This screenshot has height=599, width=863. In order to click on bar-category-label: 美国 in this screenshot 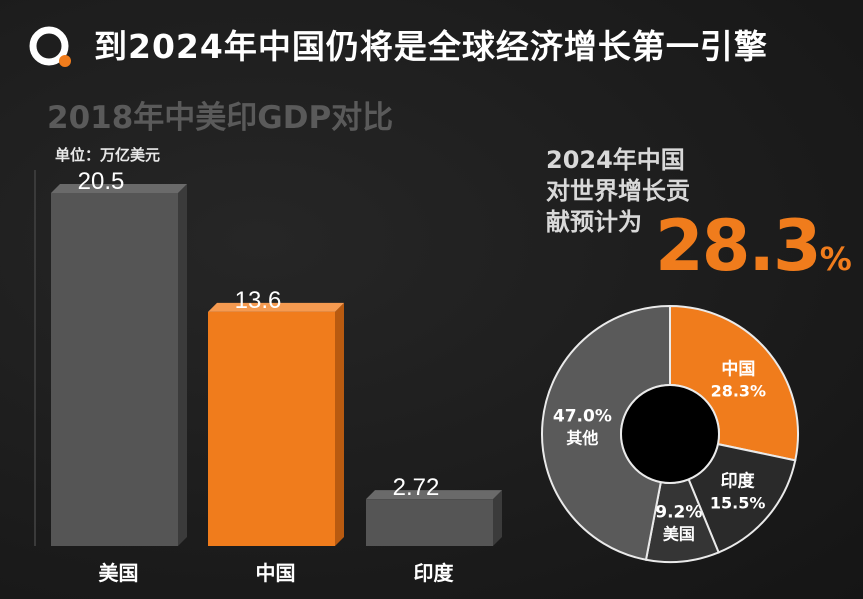, I will do `click(119, 573)`.